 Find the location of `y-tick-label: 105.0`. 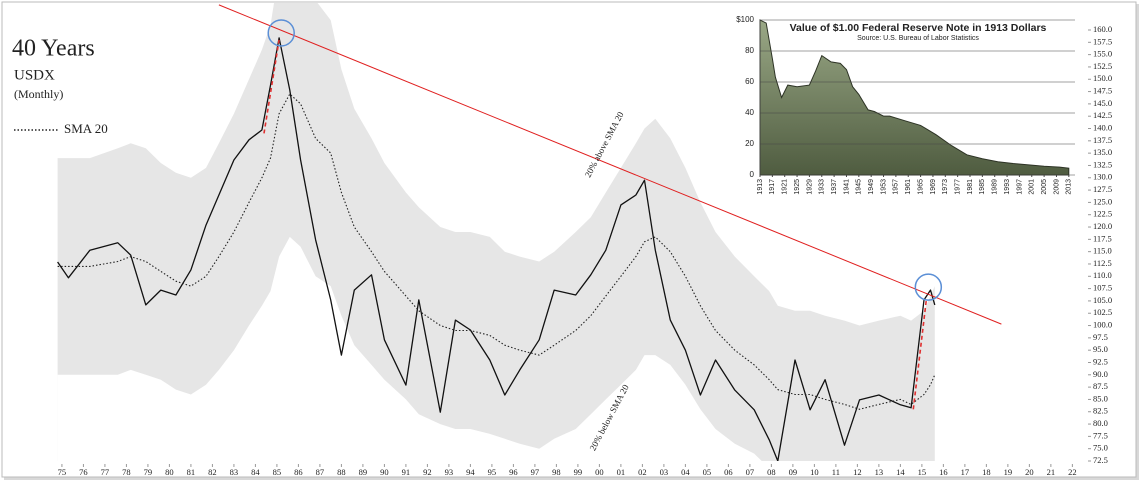

y-tick-label: 105.0 is located at coordinates (1102, 300).